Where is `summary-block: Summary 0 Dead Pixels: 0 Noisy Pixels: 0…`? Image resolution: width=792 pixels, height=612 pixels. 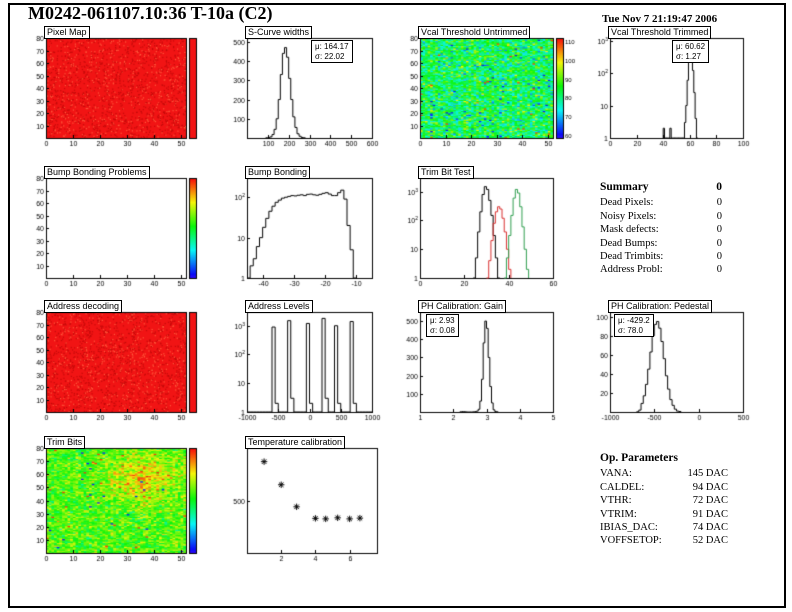 summary-block: Summary 0 Dead Pixels: 0 Noisy Pixels: 0… is located at coordinates (661, 229).